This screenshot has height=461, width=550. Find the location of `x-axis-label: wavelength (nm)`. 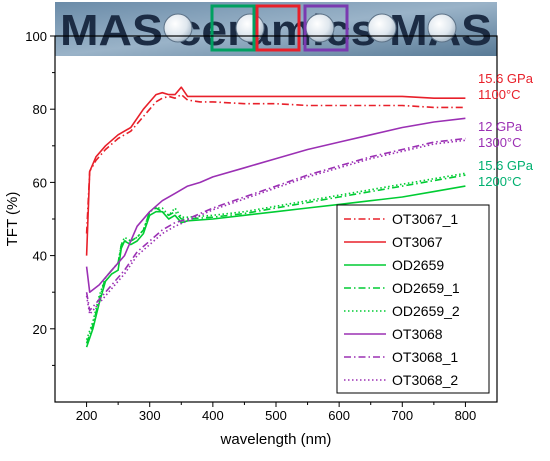

x-axis-label: wavelength (nm) is located at coordinates (276, 439).